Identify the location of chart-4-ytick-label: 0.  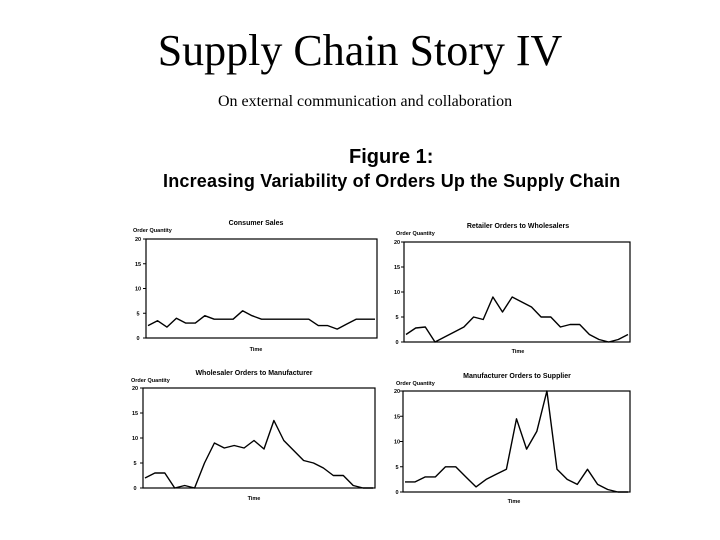
(396, 493).